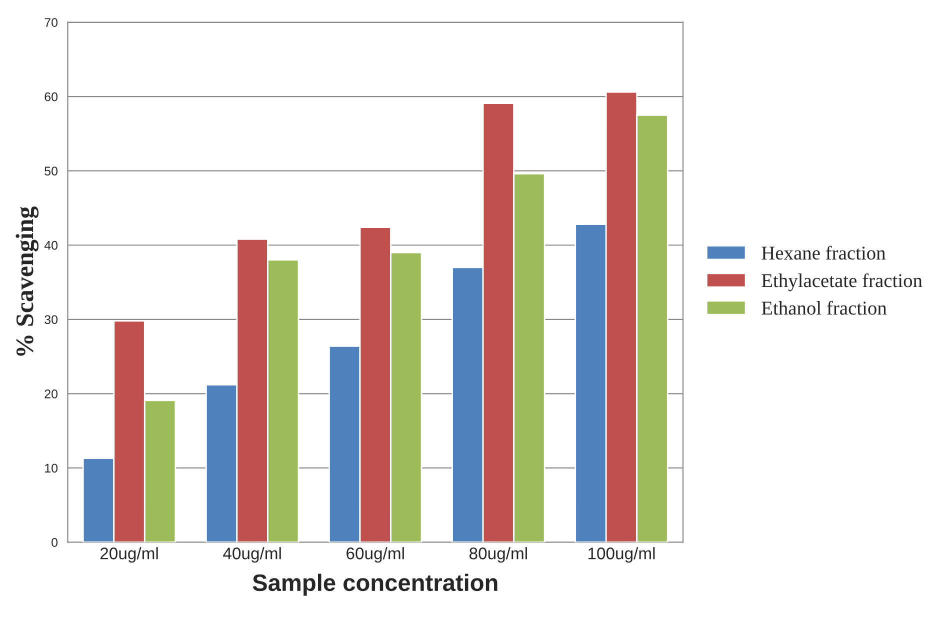 This screenshot has height=619, width=928. Describe the element at coordinates (375, 555) in the screenshot. I see `x-tick-label: 60ug/ml` at that location.